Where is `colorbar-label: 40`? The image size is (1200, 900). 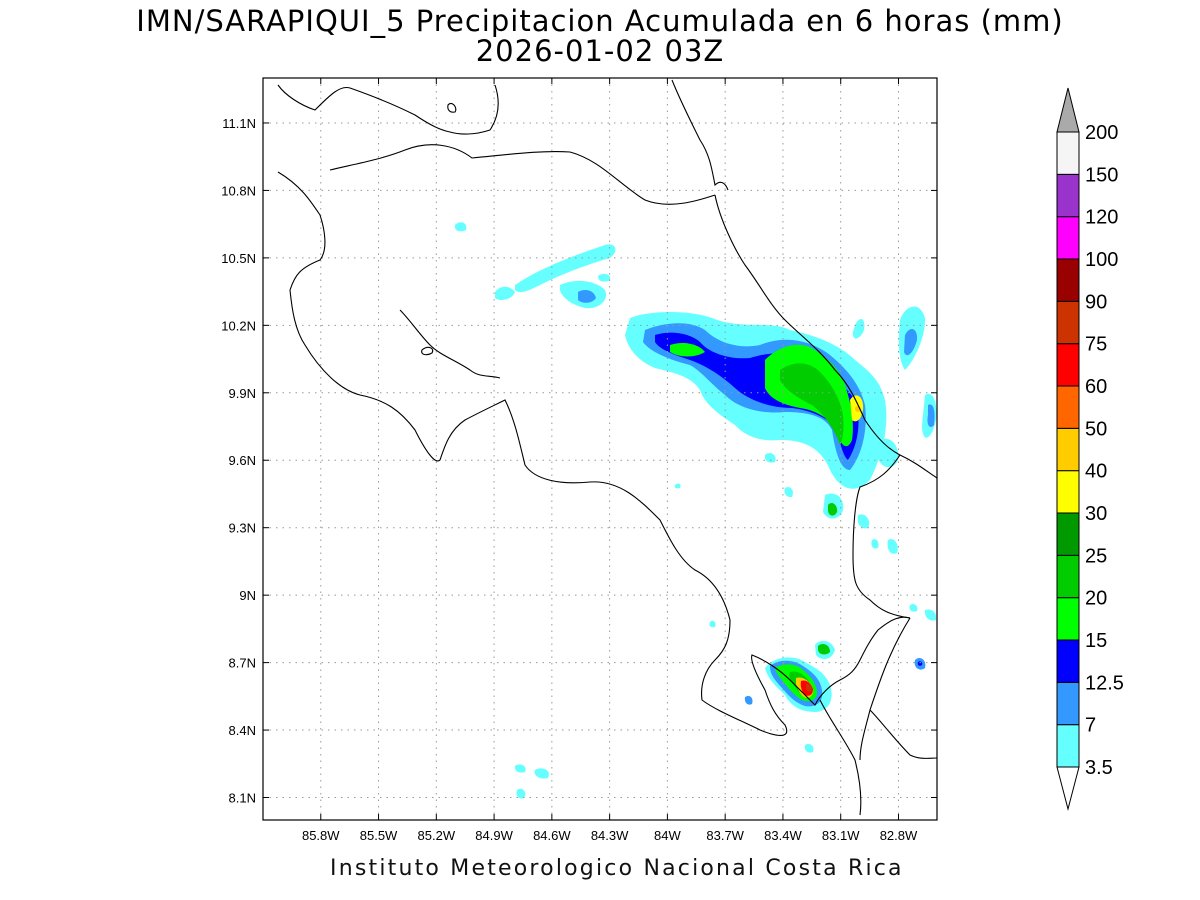
colorbar-label: 40 is located at coordinates (1096, 472).